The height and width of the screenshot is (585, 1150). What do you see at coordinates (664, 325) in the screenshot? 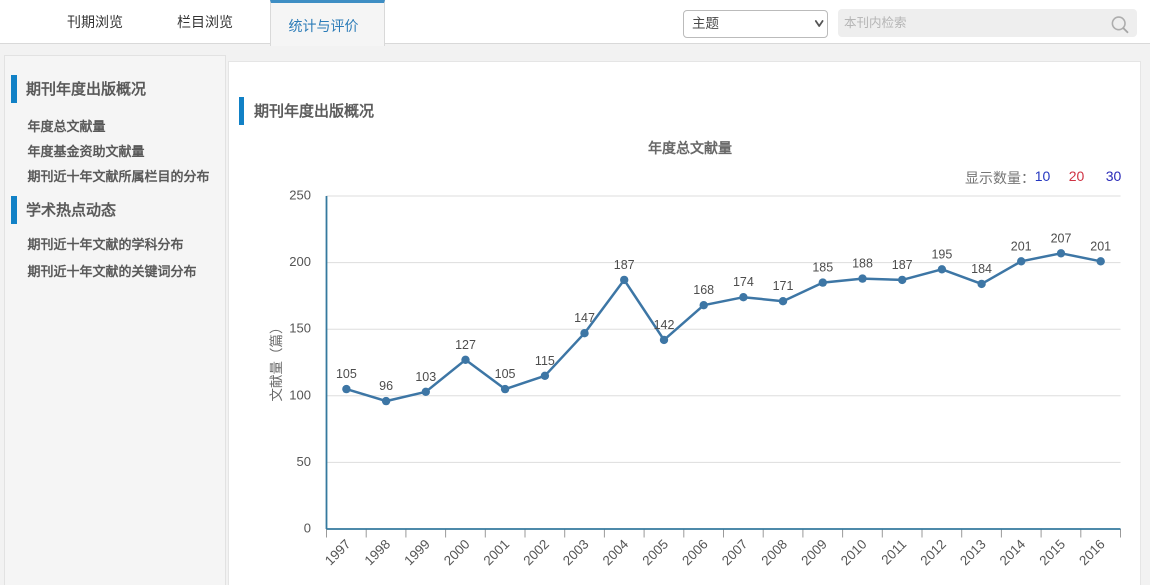
I see `svg-text: 142` at bounding box center [664, 325].